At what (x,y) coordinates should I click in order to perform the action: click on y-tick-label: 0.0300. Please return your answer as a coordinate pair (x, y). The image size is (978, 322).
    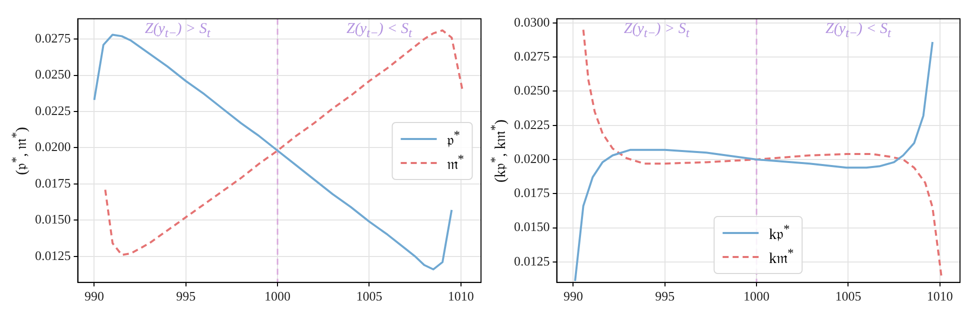
    Looking at the image, I should click on (532, 22).